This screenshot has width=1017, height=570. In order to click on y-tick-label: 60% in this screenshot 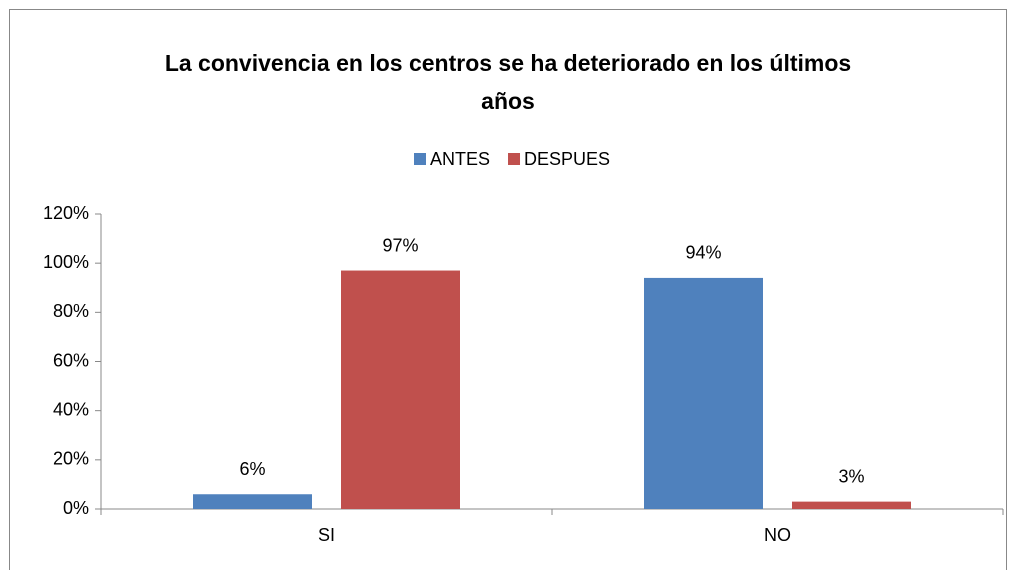, I will do `click(71, 360)`.